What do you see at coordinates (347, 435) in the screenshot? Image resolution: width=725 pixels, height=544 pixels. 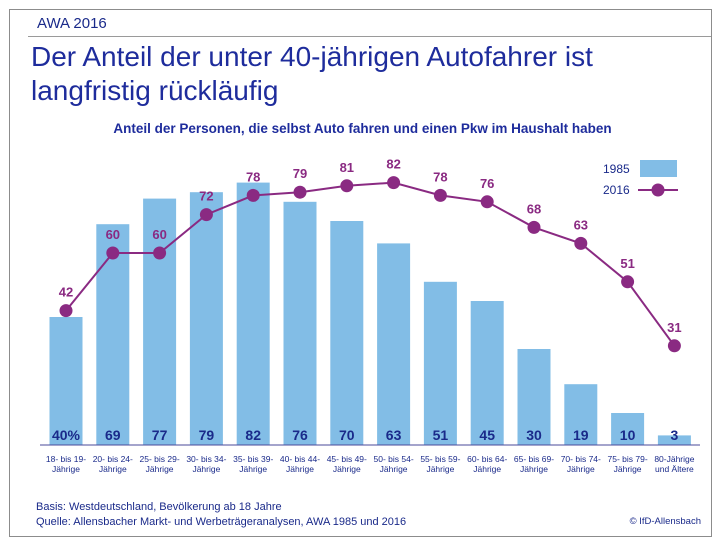 I see `bar-value-label: 70` at bounding box center [347, 435].